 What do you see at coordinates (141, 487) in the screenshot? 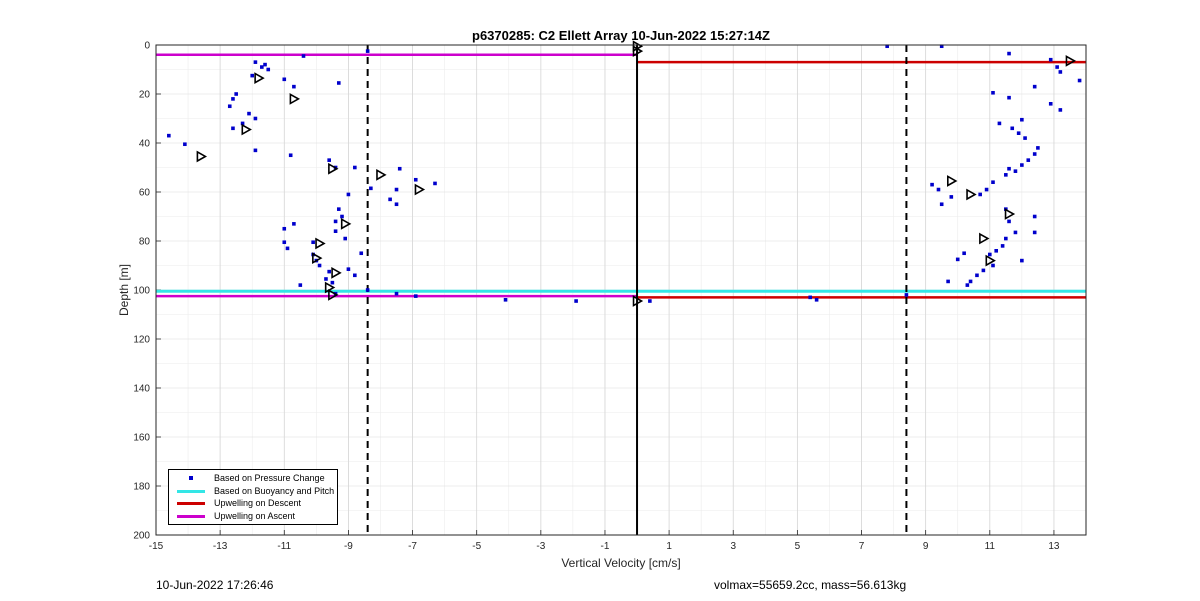
I see `y-tick-label: 180` at bounding box center [141, 487].